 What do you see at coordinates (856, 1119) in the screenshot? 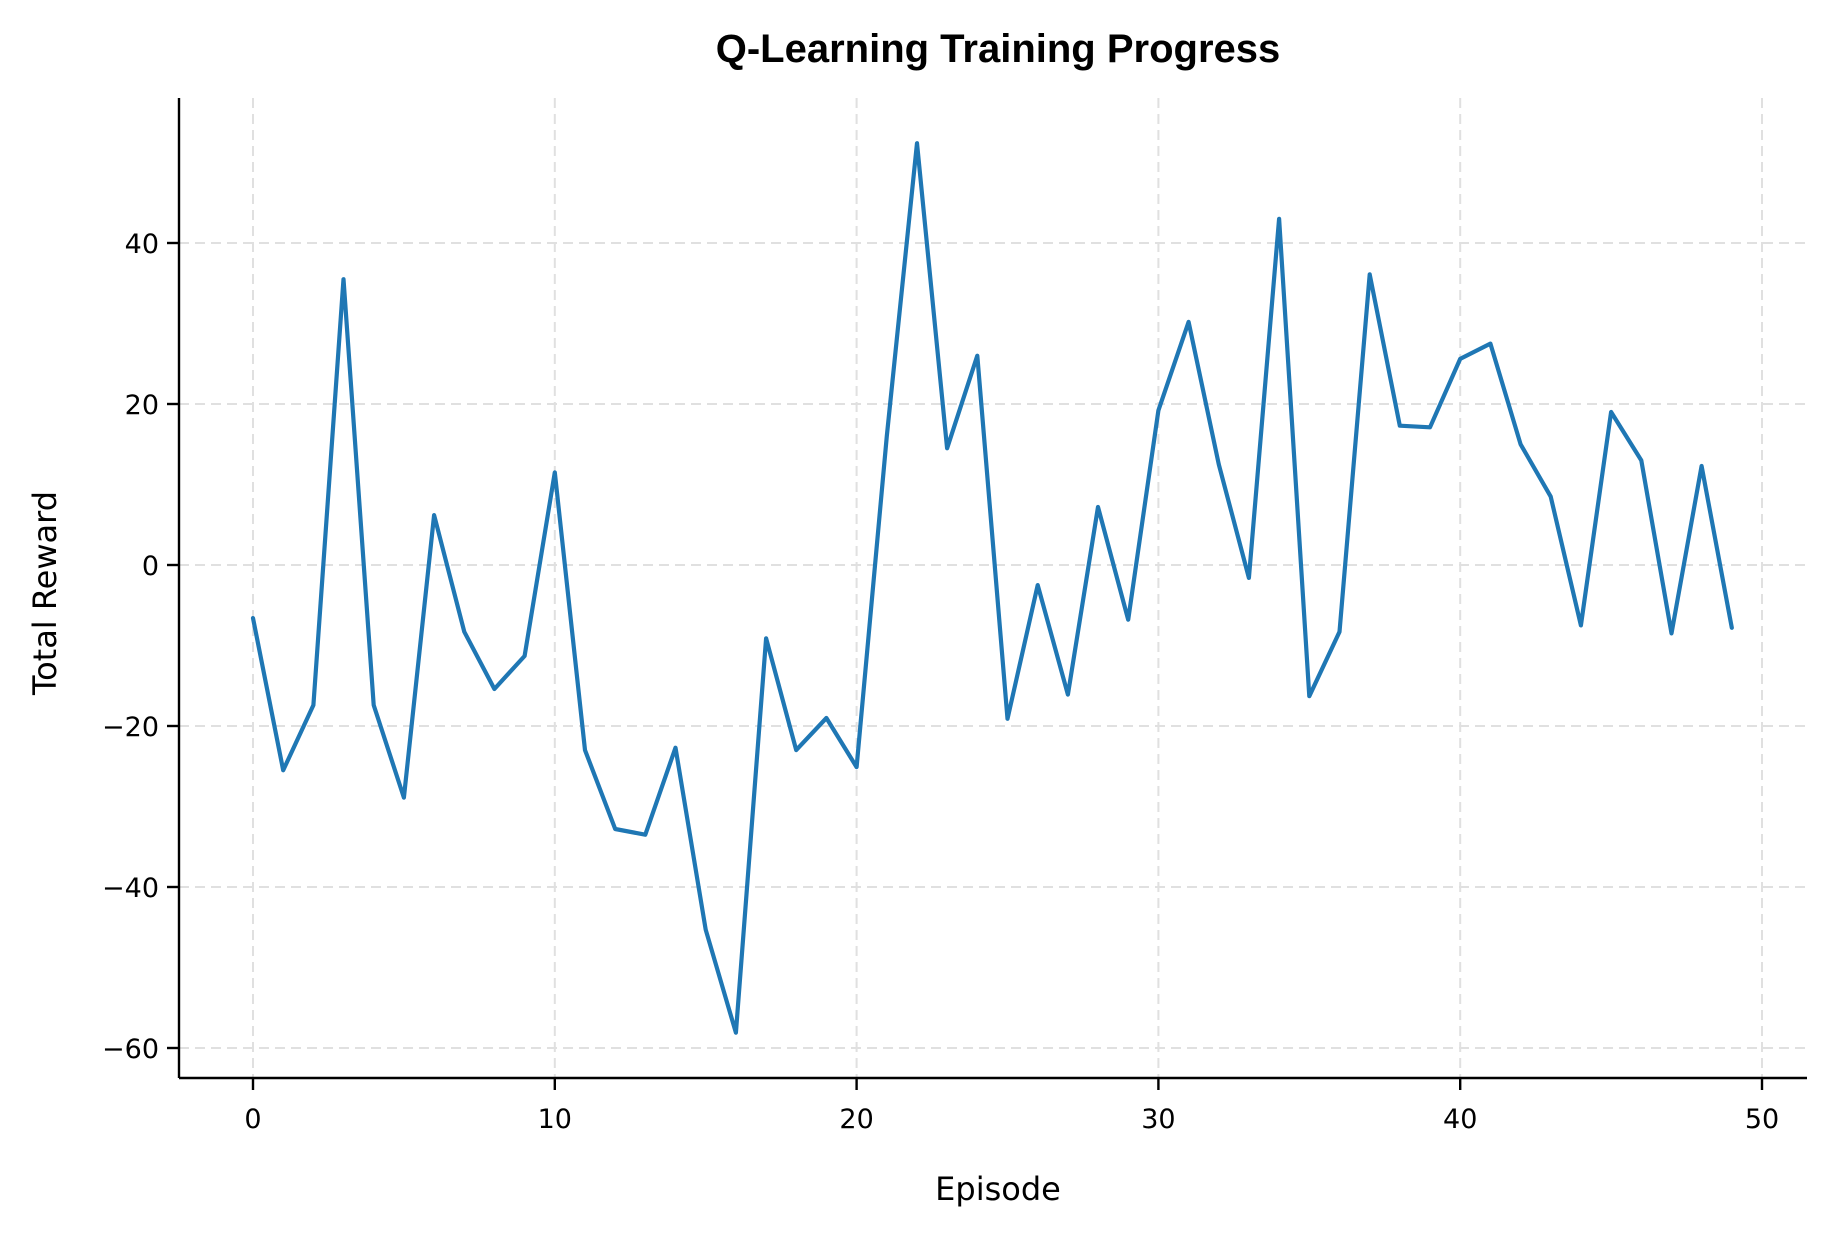
I see `x-tick-label: 20` at bounding box center [856, 1119].